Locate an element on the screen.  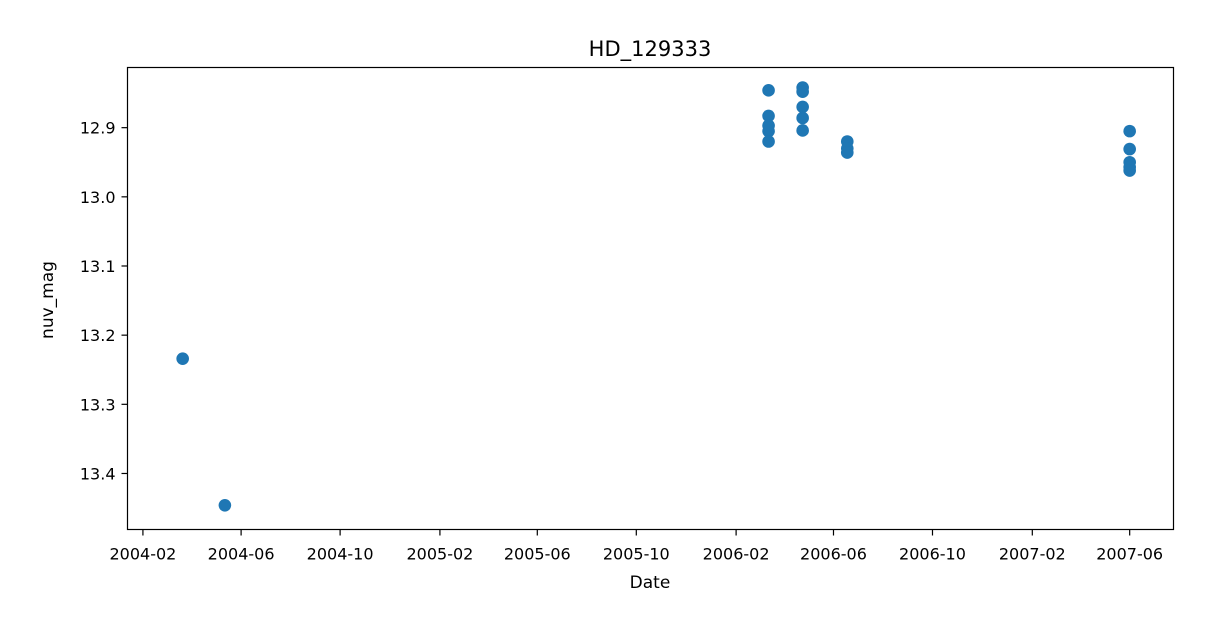
x-tick-label: 2006-06 is located at coordinates (833, 554).